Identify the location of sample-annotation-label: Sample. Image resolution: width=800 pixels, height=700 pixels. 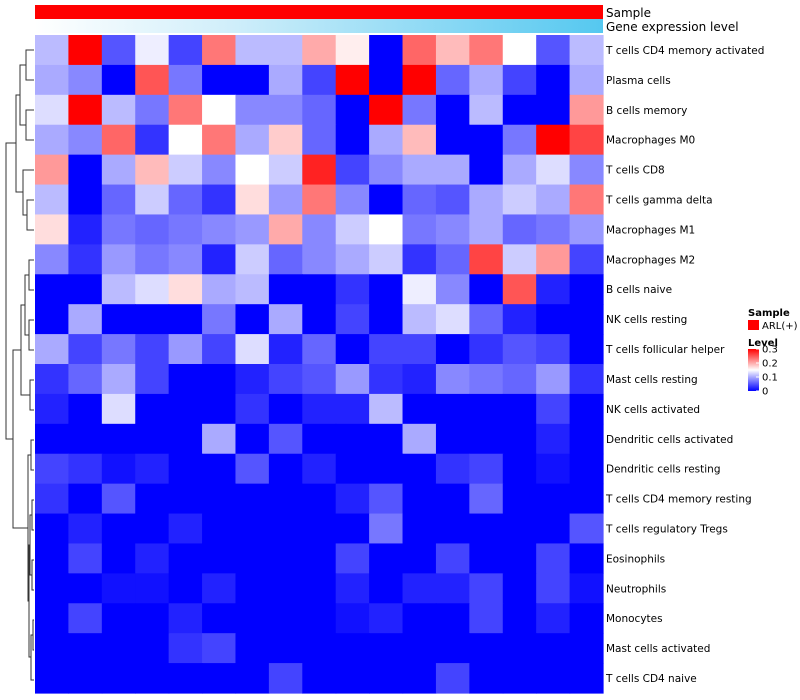
(628, 13).